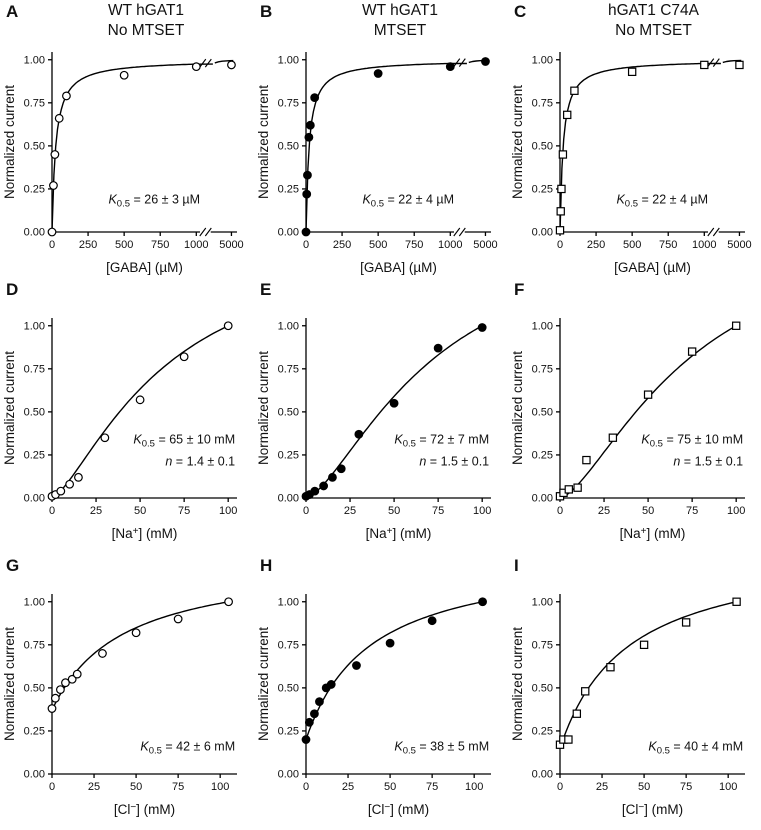 This screenshot has height=830, width=761. What do you see at coordinates (378, 245) in the screenshot?
I see `svg-text: 500` at bounding box center [378, 245].